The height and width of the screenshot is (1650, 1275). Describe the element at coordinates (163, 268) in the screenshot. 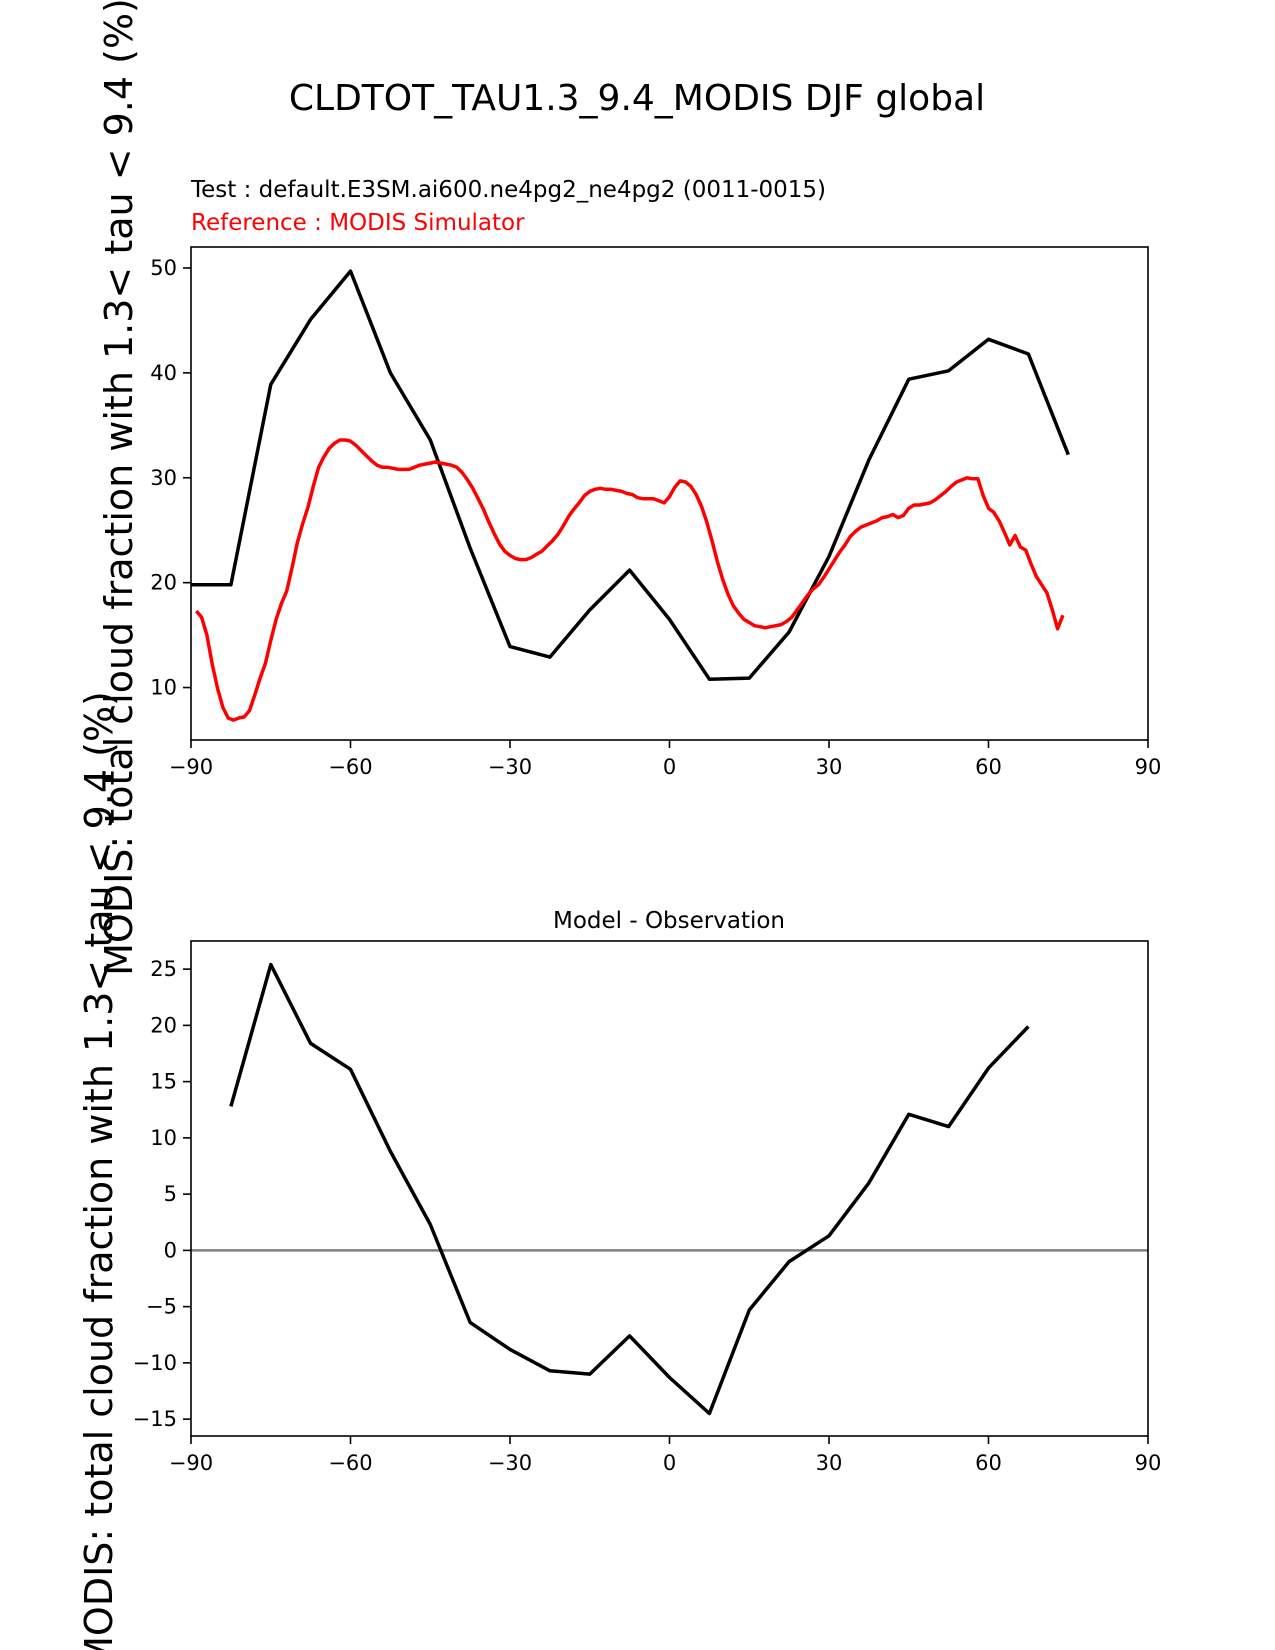

I see `y-tick-label: 50` at that location.